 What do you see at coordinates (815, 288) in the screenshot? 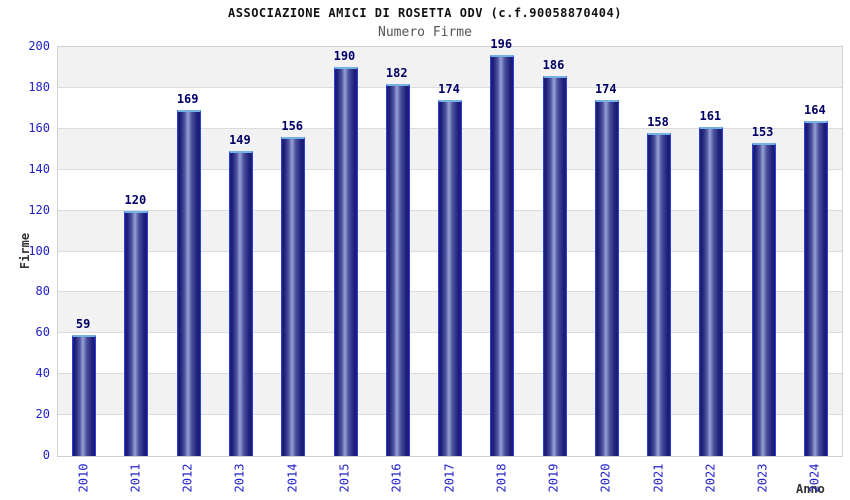
I see `bar-2024` at bounding box center [815, 288].